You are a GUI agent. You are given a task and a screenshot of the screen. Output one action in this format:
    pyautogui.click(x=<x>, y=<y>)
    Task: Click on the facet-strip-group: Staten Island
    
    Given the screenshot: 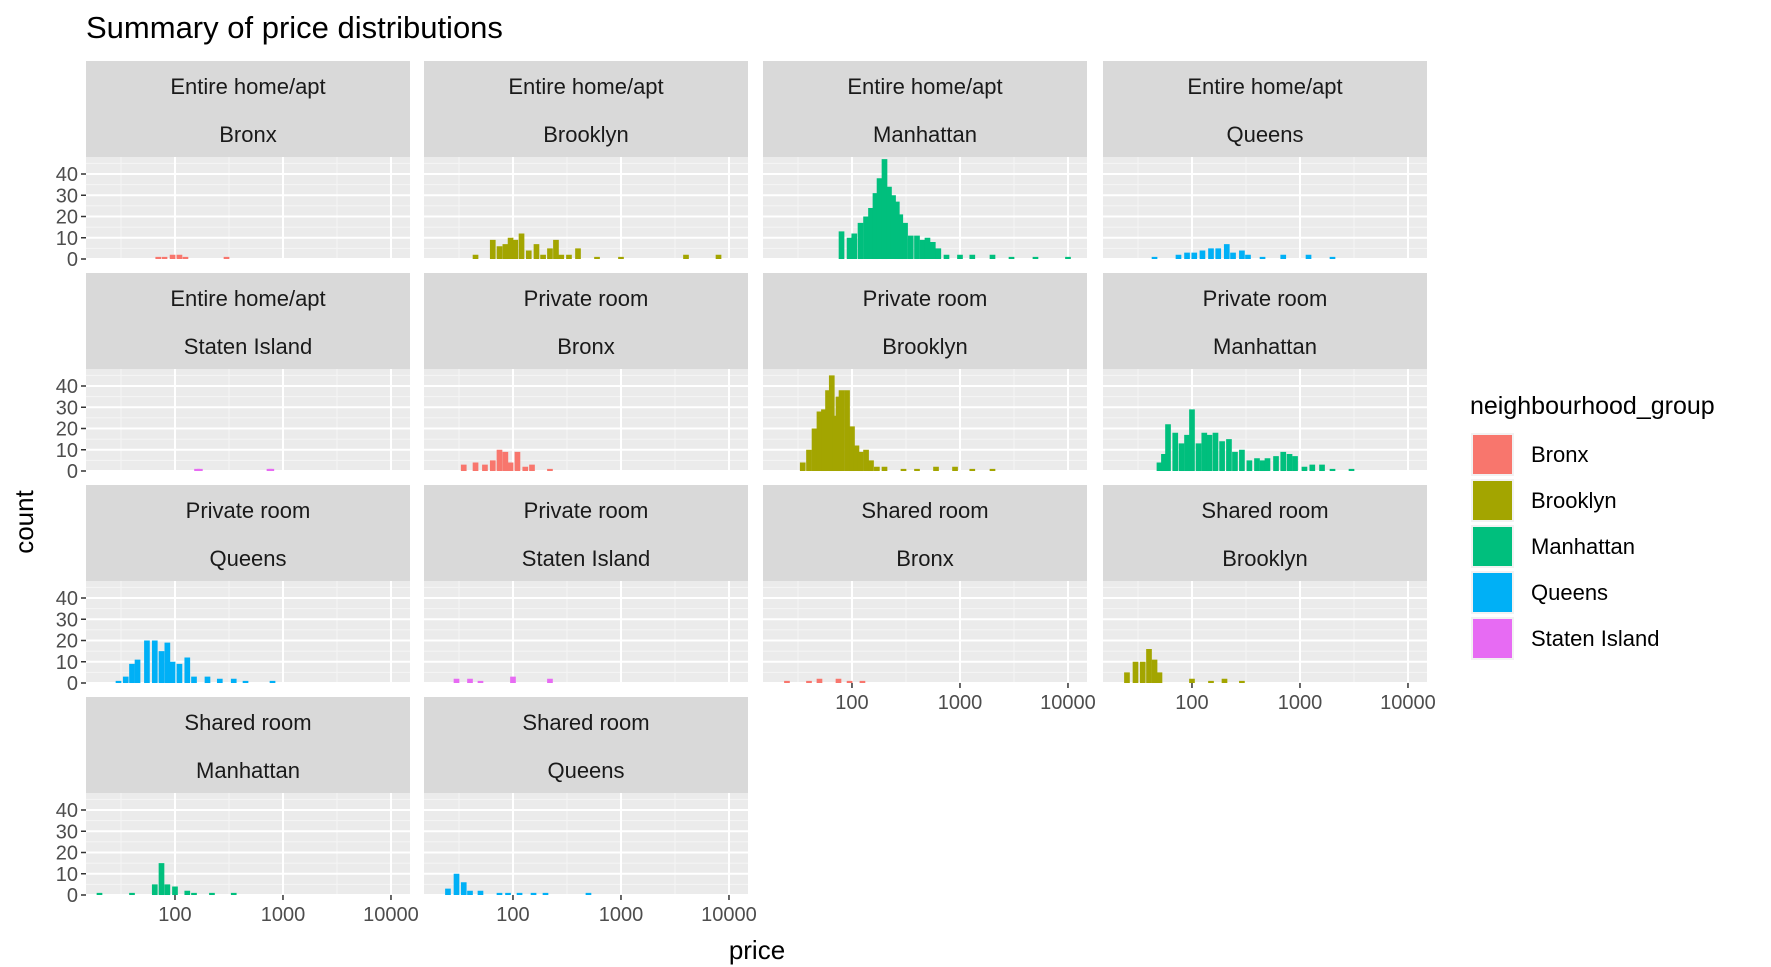 What is the action you would take?
    pyautogui.click(x=248, y=346)
    